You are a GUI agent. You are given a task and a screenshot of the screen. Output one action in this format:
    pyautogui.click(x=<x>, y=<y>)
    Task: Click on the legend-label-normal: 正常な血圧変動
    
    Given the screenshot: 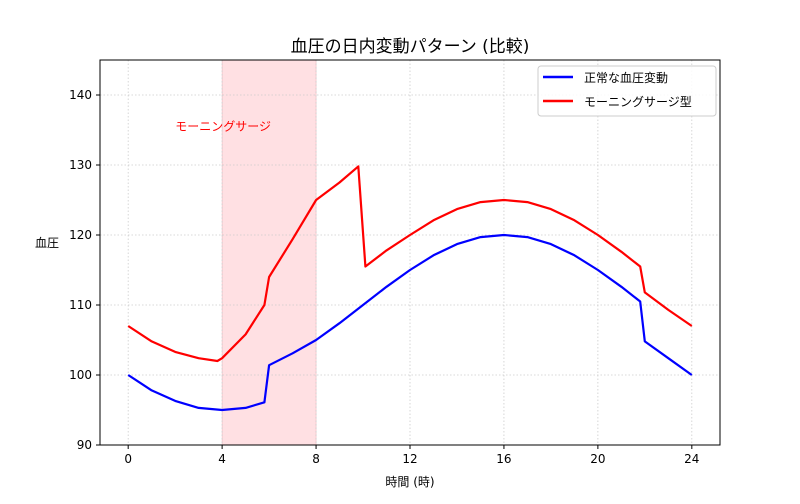 What is the action you would take?
    pyautogui.click(x=626, y=77)
    